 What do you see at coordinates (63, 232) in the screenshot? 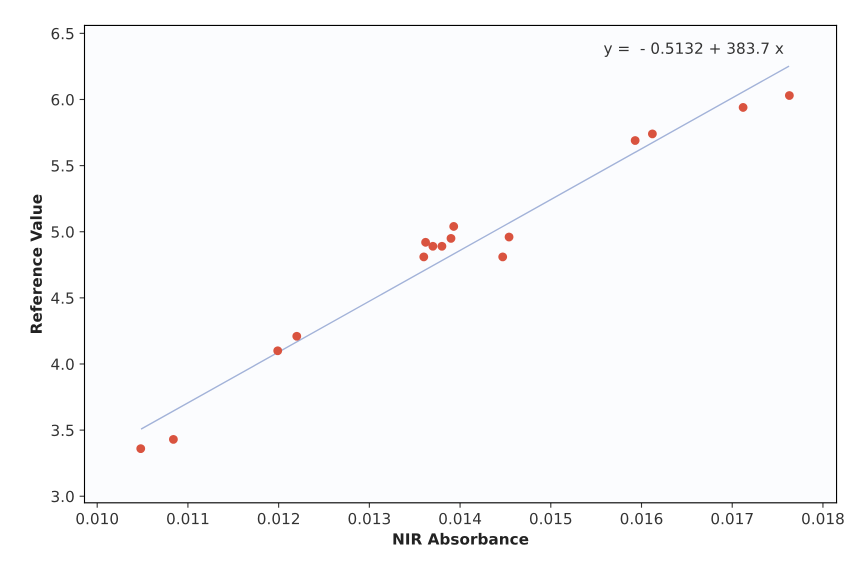
I see `y-tick-label: 5.0` at bounding box center [63, 232].